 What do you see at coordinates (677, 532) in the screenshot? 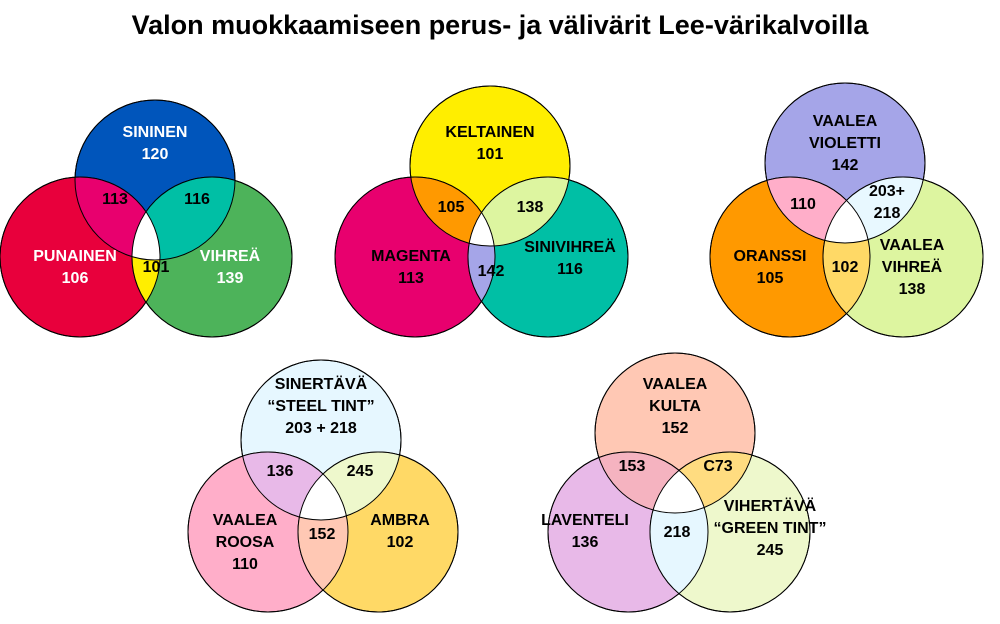
I see `venn-pastels-overlap-label-2: 218` at bounding box center [677, 532].